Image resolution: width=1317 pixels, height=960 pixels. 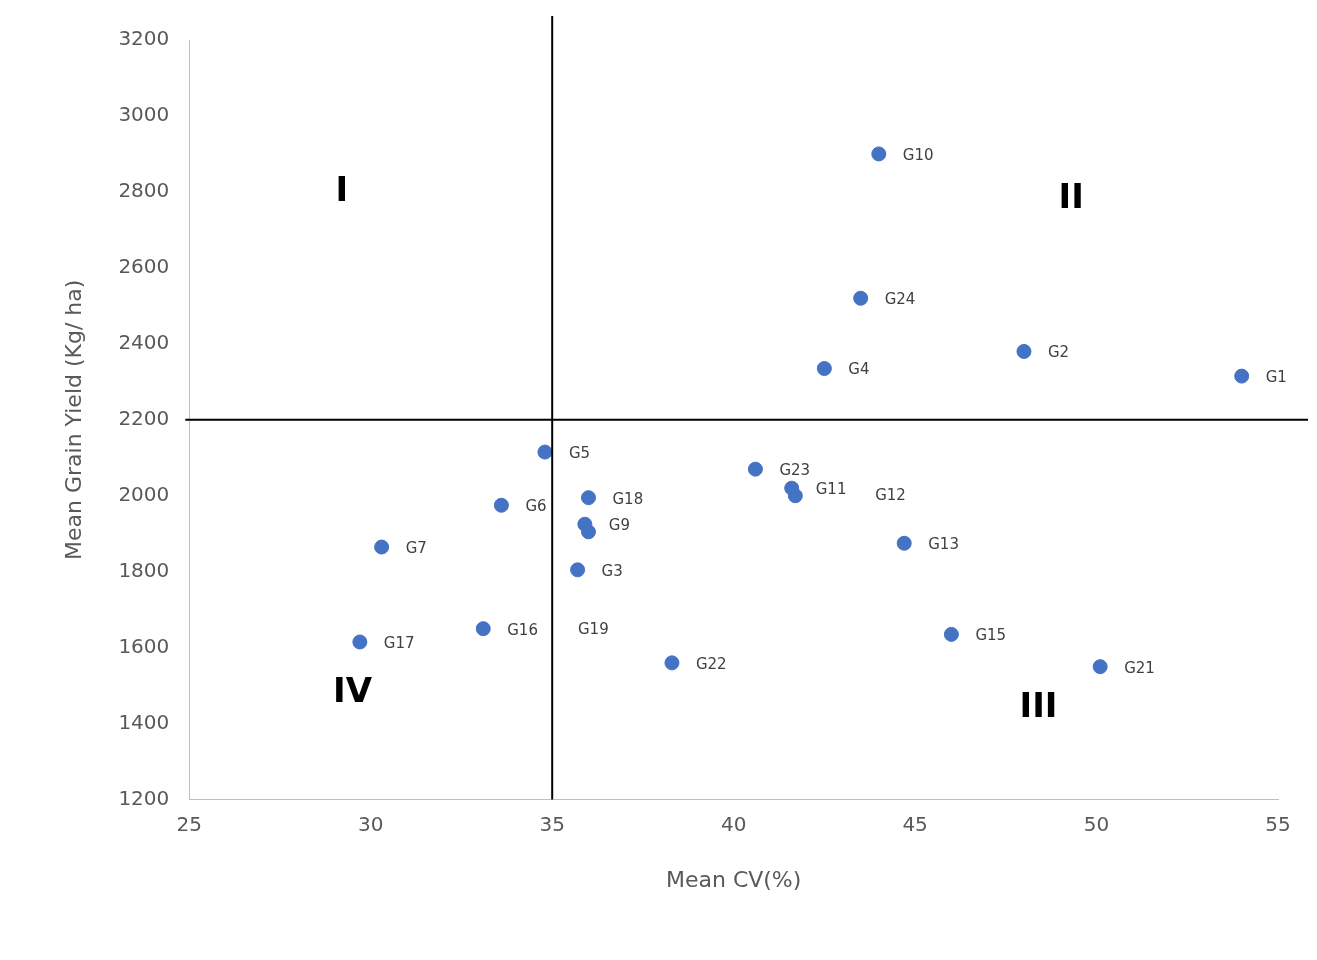 I want to click on annotation: G4, so click(x=859, y=369).